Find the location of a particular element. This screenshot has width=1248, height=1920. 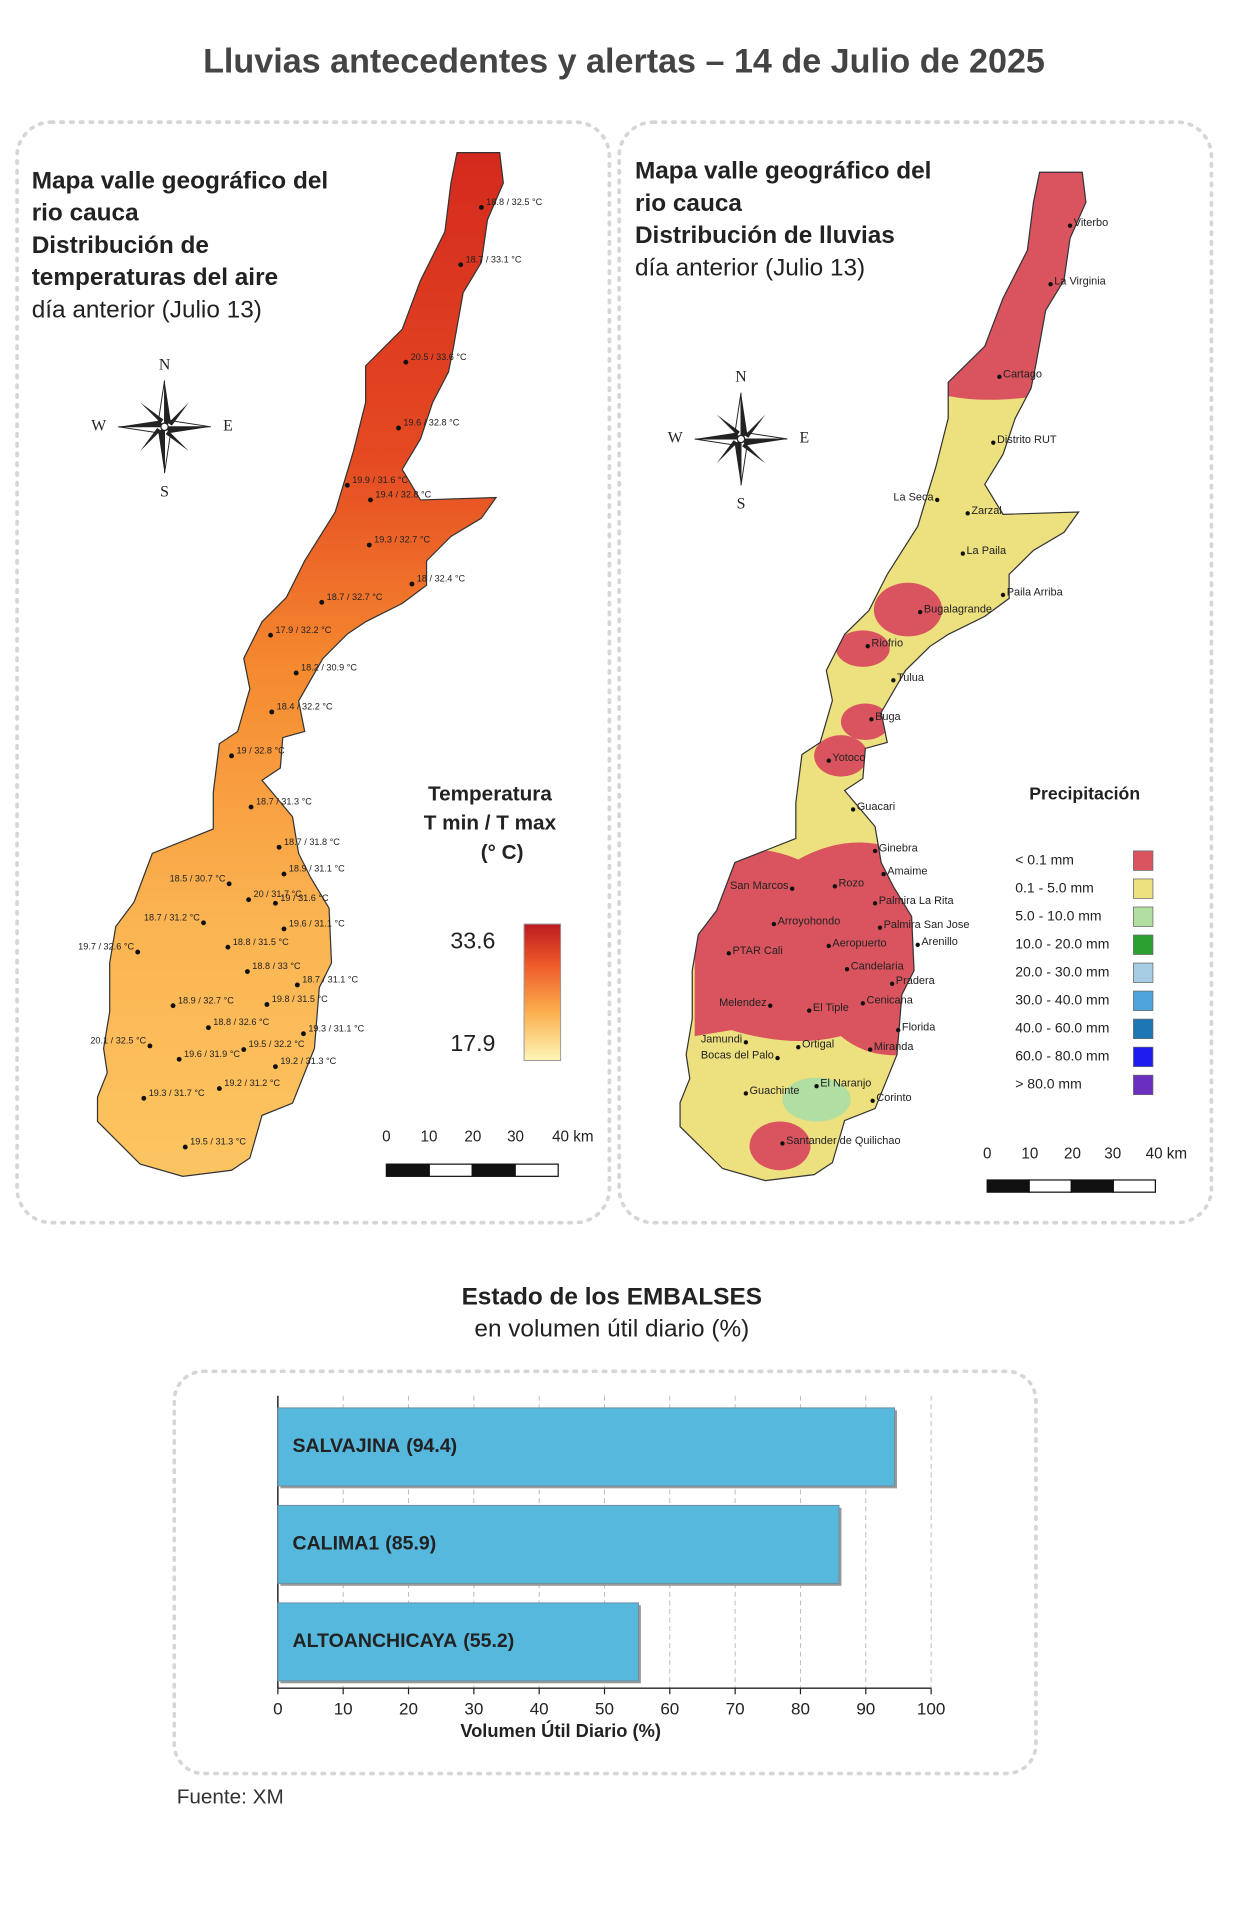

station-label: 19 / 32.8 °C is located at coordinates (260, 750).